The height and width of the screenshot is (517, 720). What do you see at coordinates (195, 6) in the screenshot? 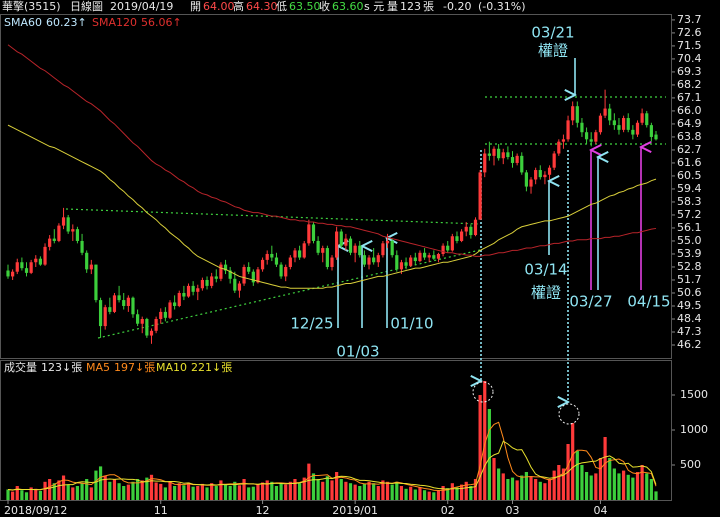
I see `open-label: 開` at bounding box center [195, 6].